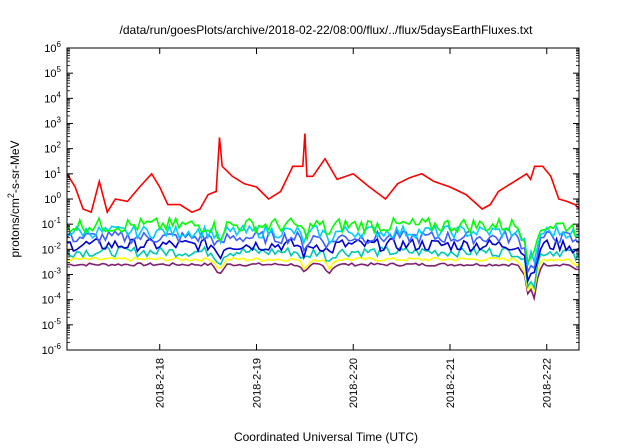  What do you see at coordinates (58, 346) in the screenshot?
I see `y-tick-exp: -6` at bounding box center [58, 346].